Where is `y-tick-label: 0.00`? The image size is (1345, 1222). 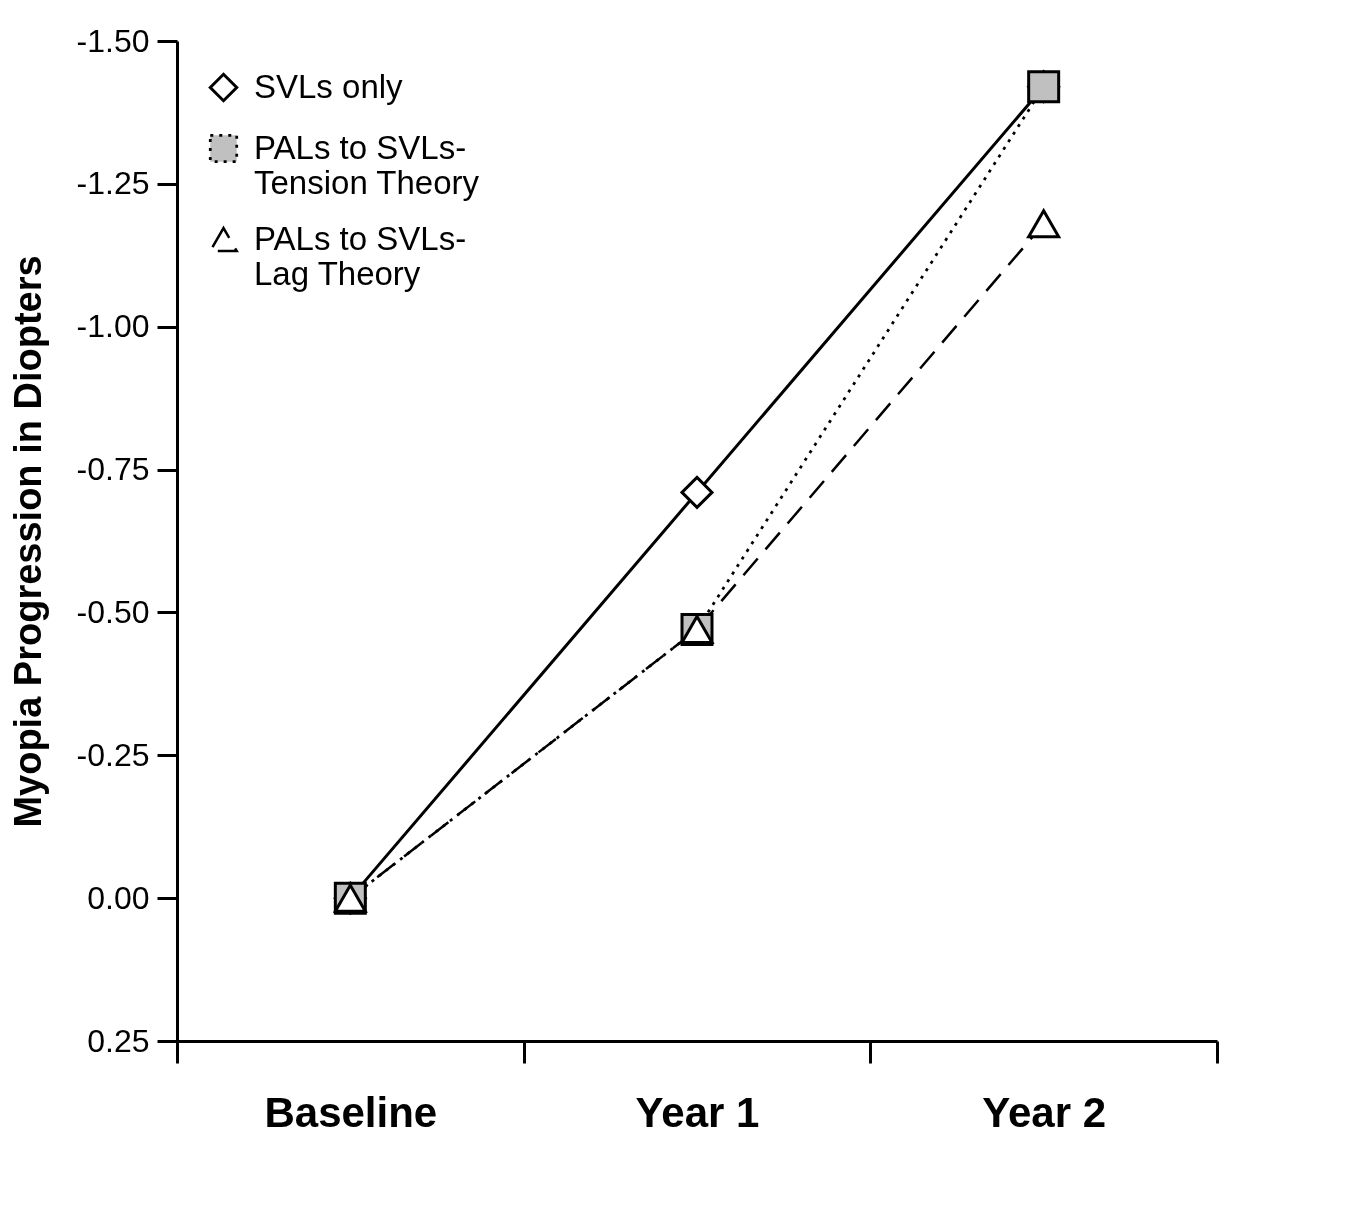
y-tick-label: 0.00 is located at coordinates (118, 897).